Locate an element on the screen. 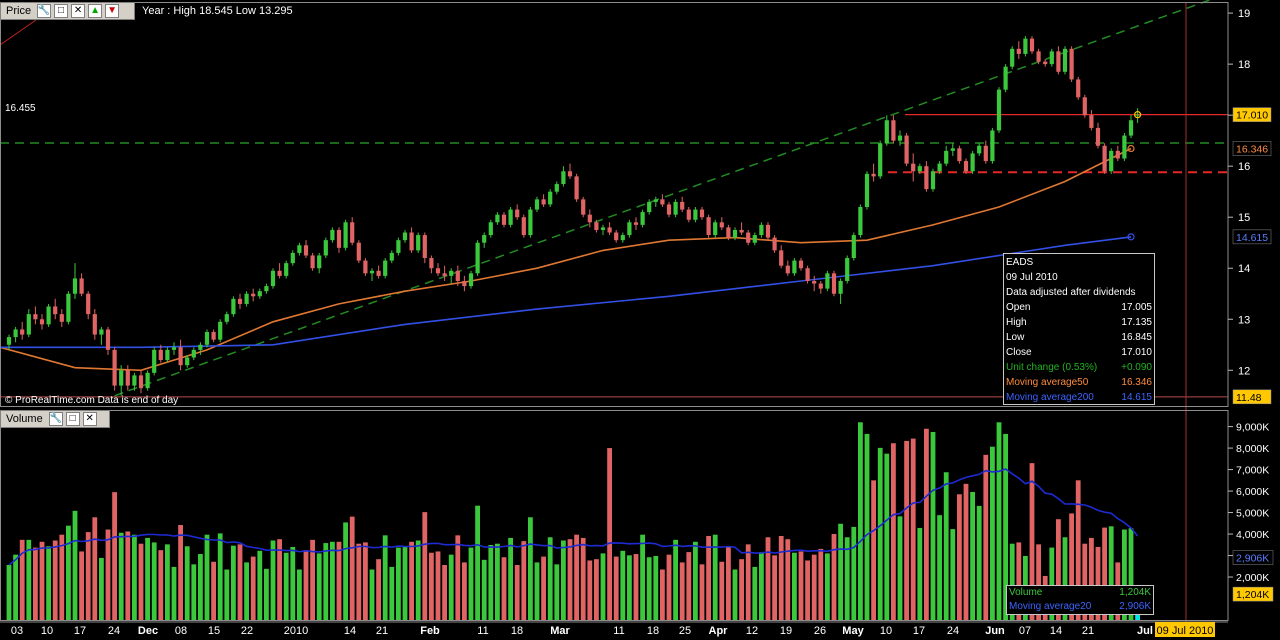 Image resolution: width=1280 pixels, height=640 pixels. x-axis-label: 21 is located at coordinates (382, 631).